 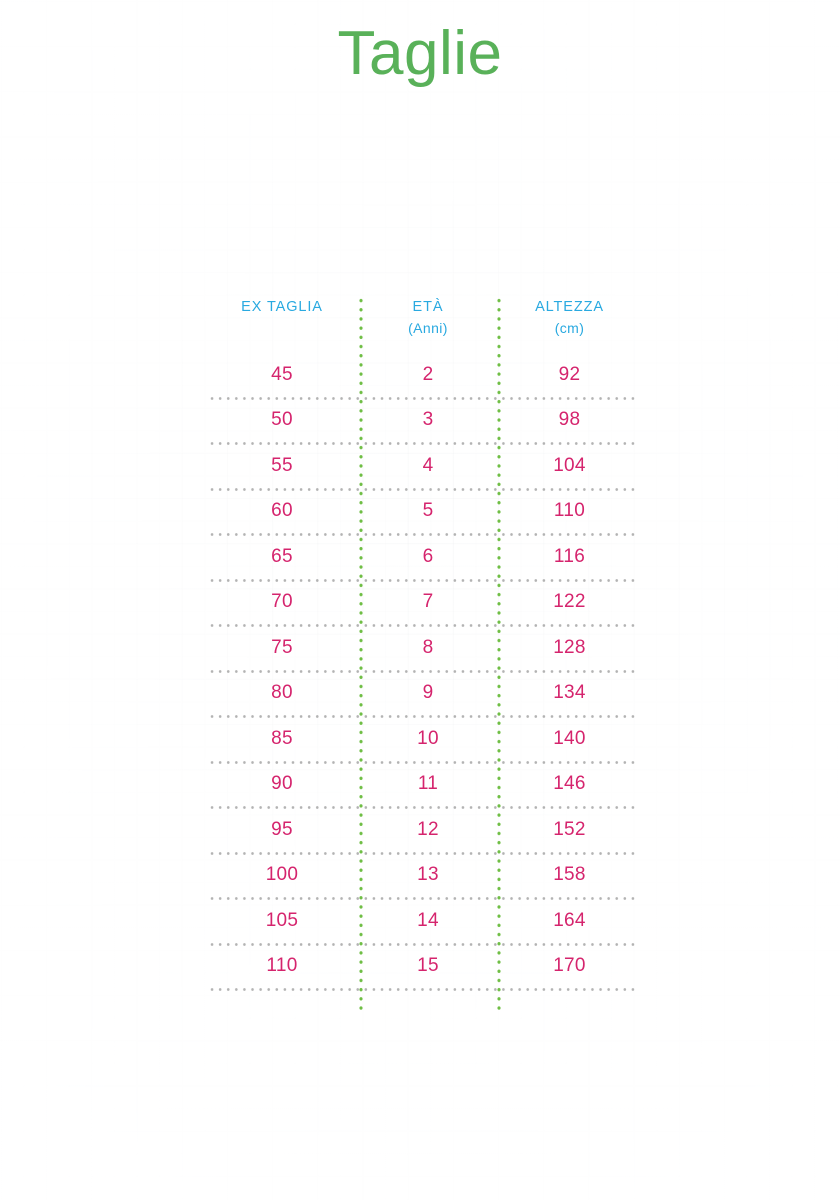 What do you see at coordinates (569, 875) in the screenshot?
I see `cell-altezza: 158` at bounding box center [569, 875].